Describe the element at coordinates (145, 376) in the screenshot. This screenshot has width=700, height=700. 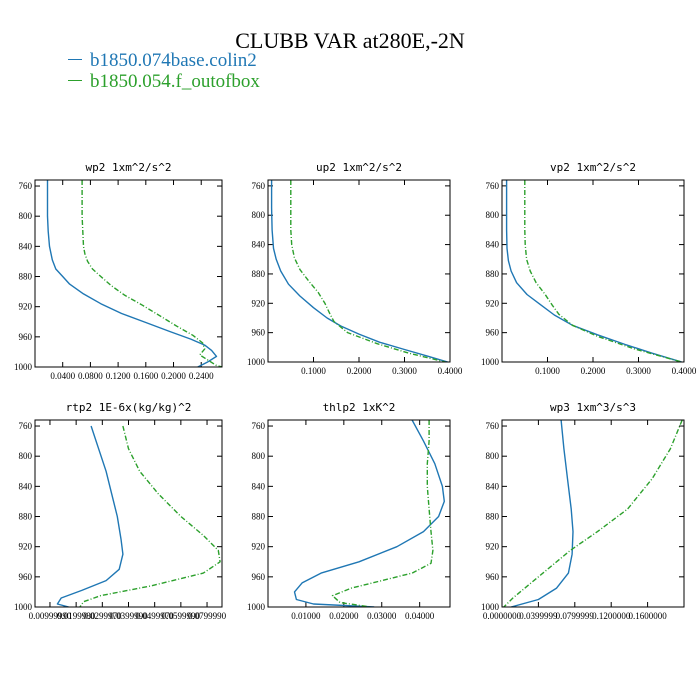
I see `x-tick-label: 0.1600` at that location.